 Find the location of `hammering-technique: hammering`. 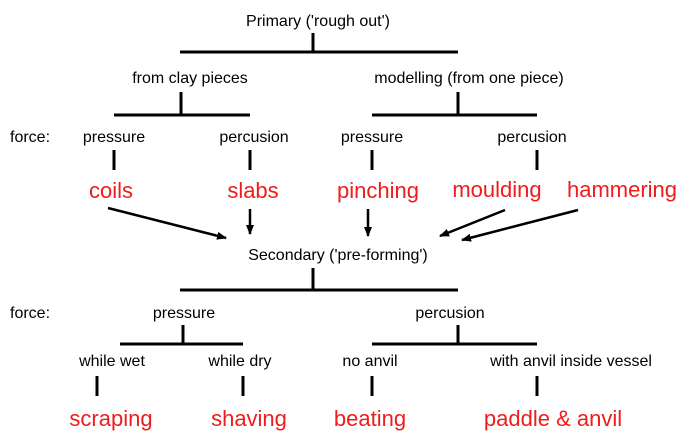

hammering-technique: hammering is located at coordinates (622, 189).